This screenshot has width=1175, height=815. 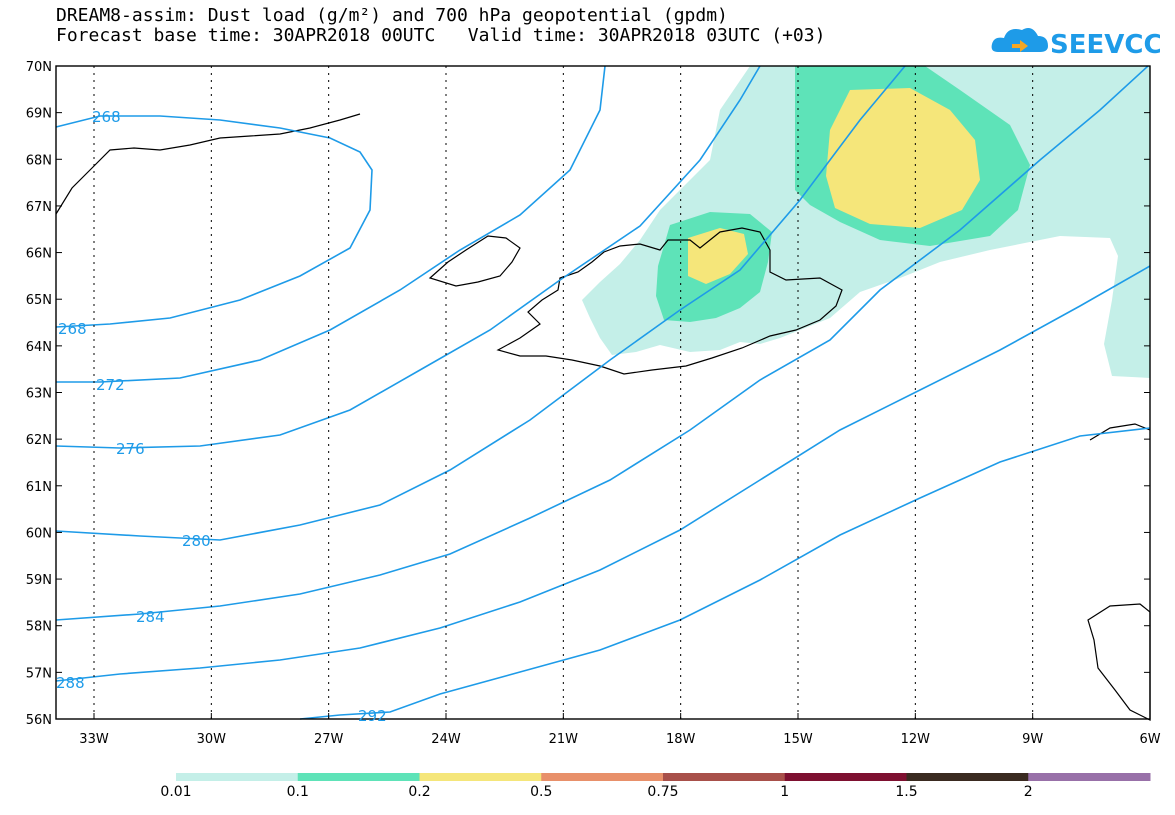 What do you see at coordinates (39, 533) in the screenshot?
I see `latitude-label: 60N` at bounding box center [39, 533].